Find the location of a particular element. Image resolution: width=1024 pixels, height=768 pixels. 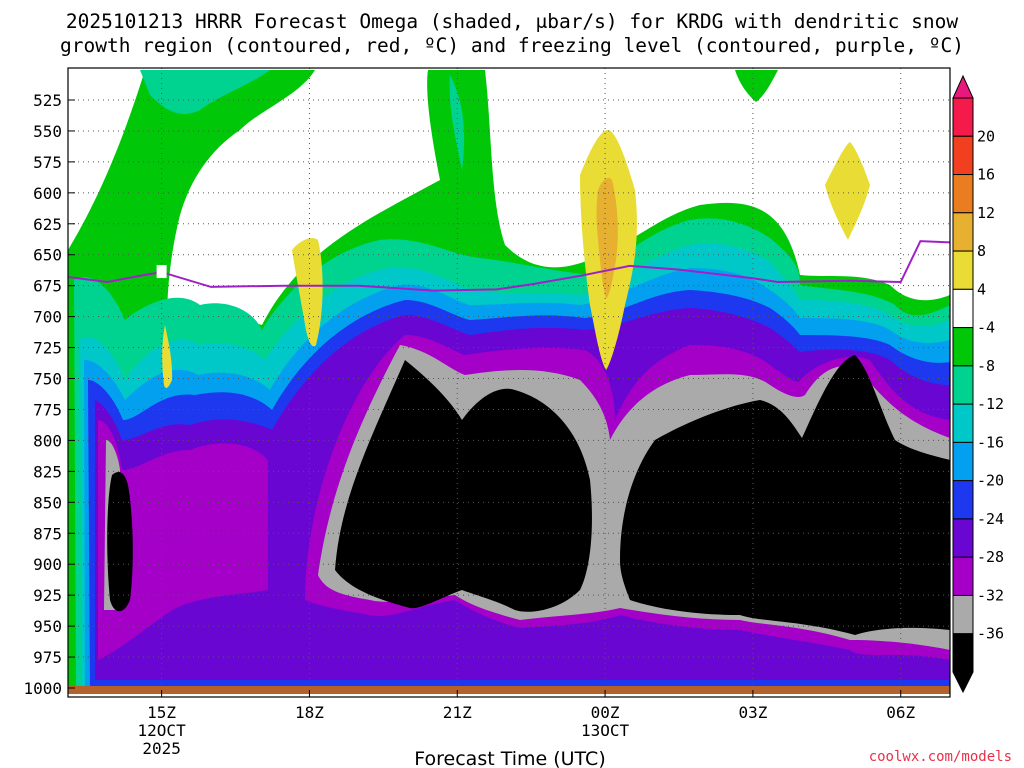

colorbar-label: -12 is located at coordinates (990, 404).